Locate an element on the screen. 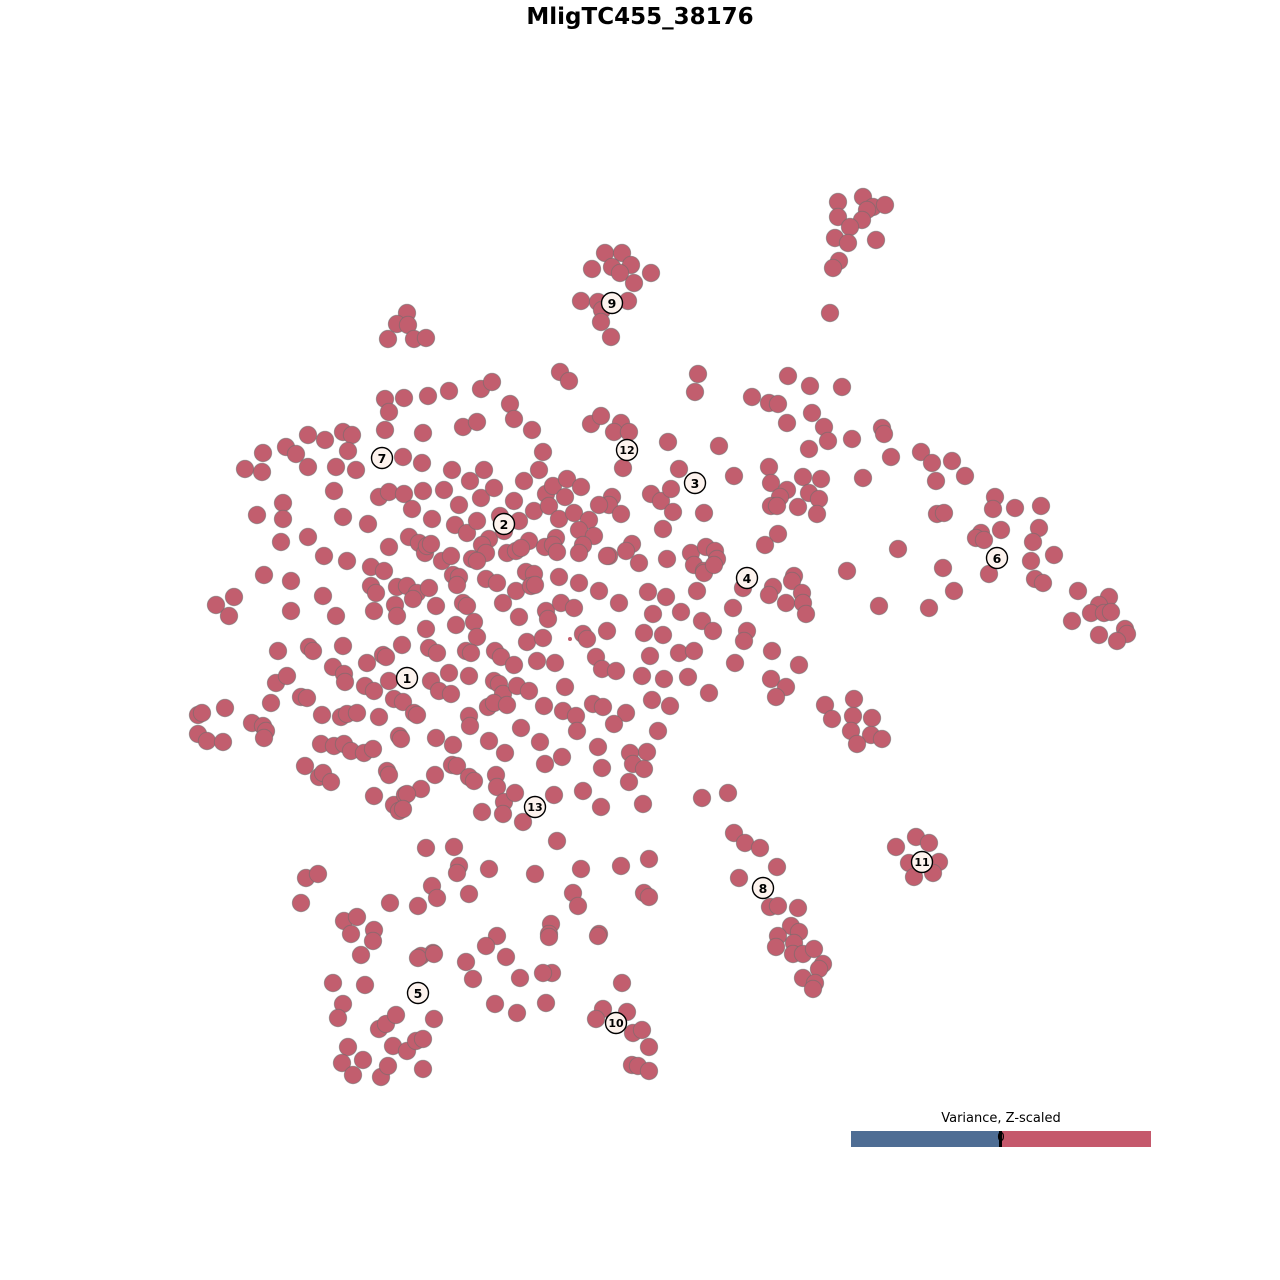  cluster-label-text: 2 is located at coordinates (504, 524).